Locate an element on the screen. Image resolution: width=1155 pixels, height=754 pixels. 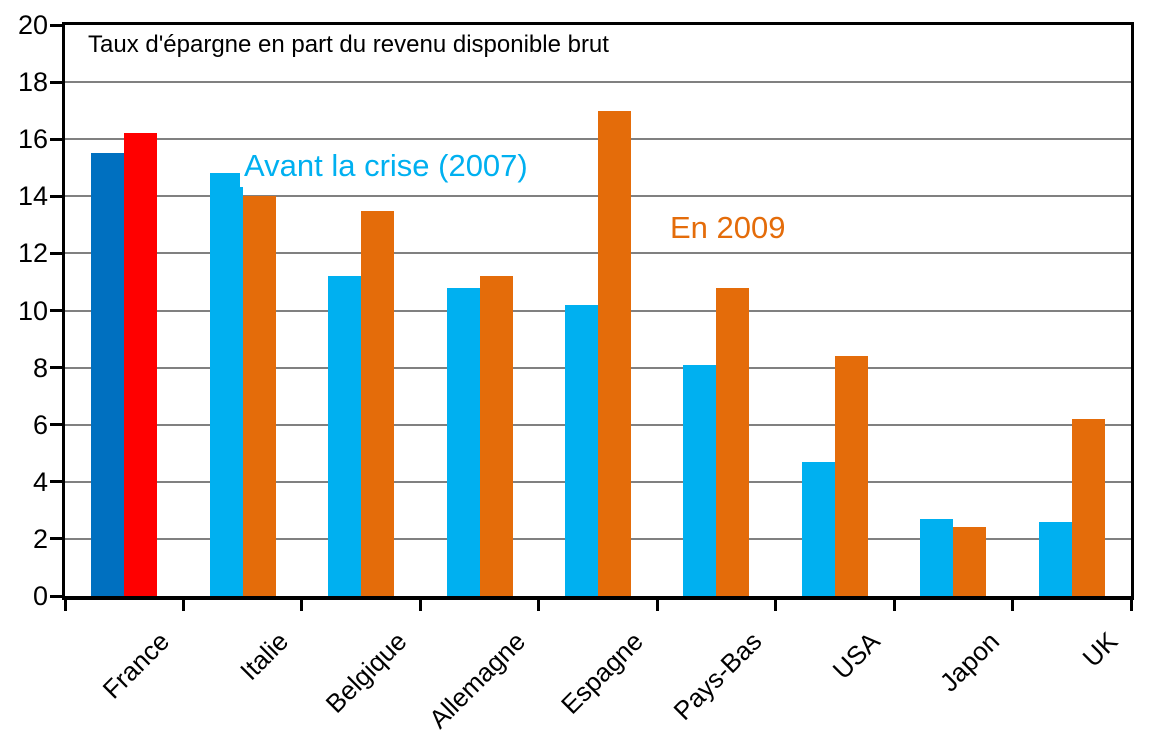
x-axis-label-france: France is located at coordinates (136, 665).